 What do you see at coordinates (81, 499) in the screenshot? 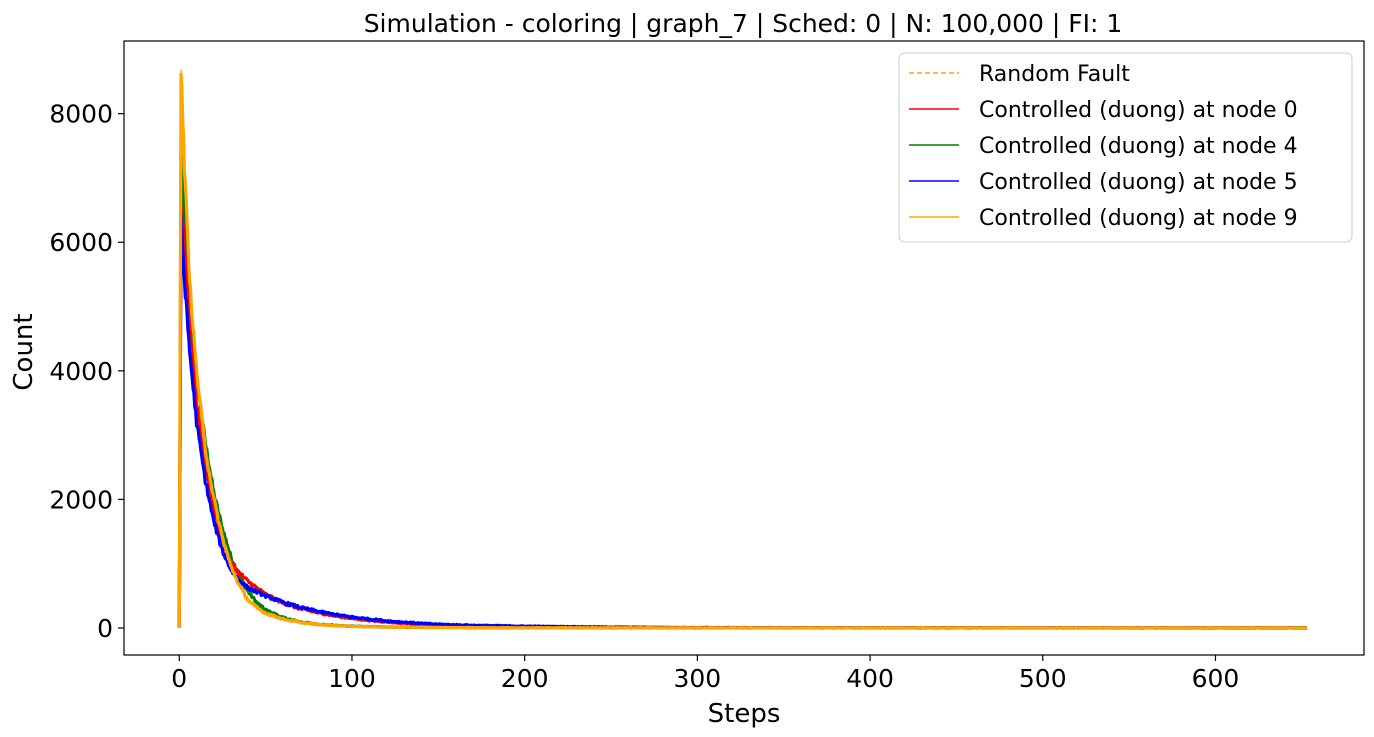
I see `y-tick-label: 2000` at bounding box center [81, 499].